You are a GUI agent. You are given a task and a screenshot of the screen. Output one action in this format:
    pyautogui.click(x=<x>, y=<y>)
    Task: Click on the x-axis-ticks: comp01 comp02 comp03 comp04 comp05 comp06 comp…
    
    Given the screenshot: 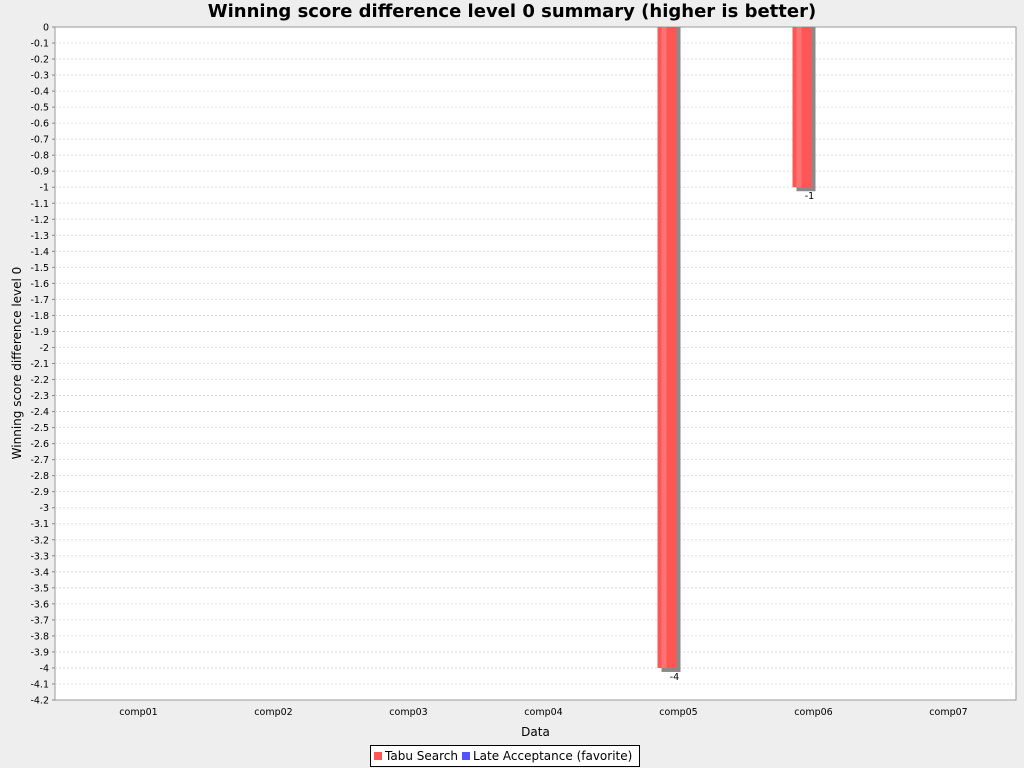 What is the action you would take?
    pyautogui.click(x=543, y=712)
    